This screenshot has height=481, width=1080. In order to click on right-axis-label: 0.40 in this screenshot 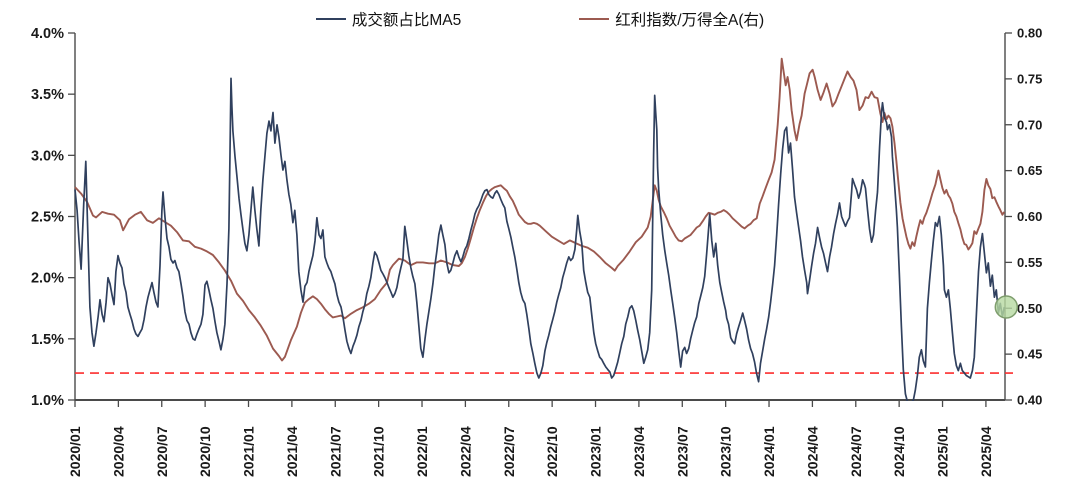, I will do `click(1029, 400)`.